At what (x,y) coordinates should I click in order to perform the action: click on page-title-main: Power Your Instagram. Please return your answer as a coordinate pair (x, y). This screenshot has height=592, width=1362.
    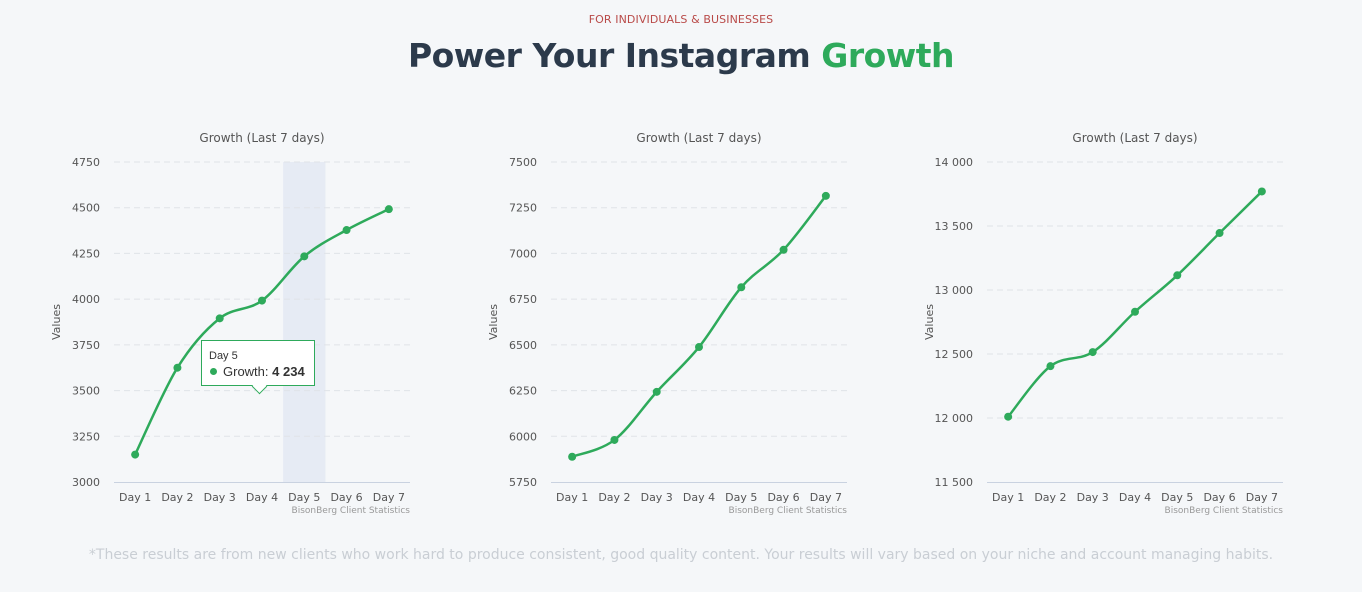
    Looking at the image, I should click on (609, 55).